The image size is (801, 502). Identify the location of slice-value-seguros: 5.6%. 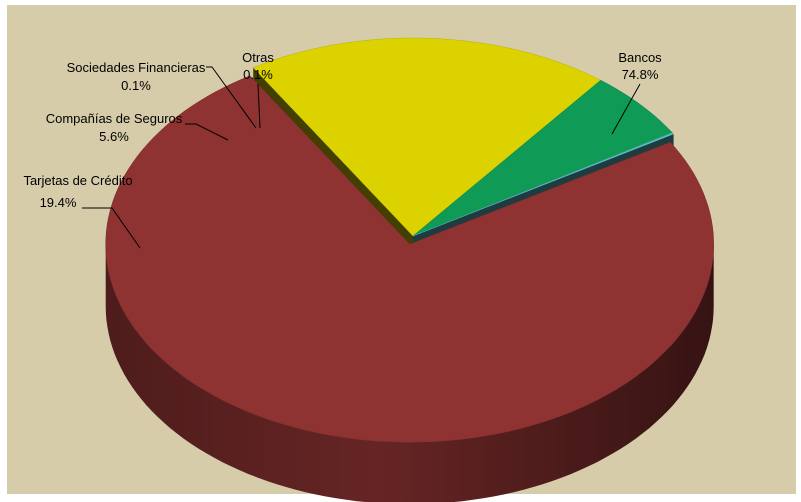
(114, 136).